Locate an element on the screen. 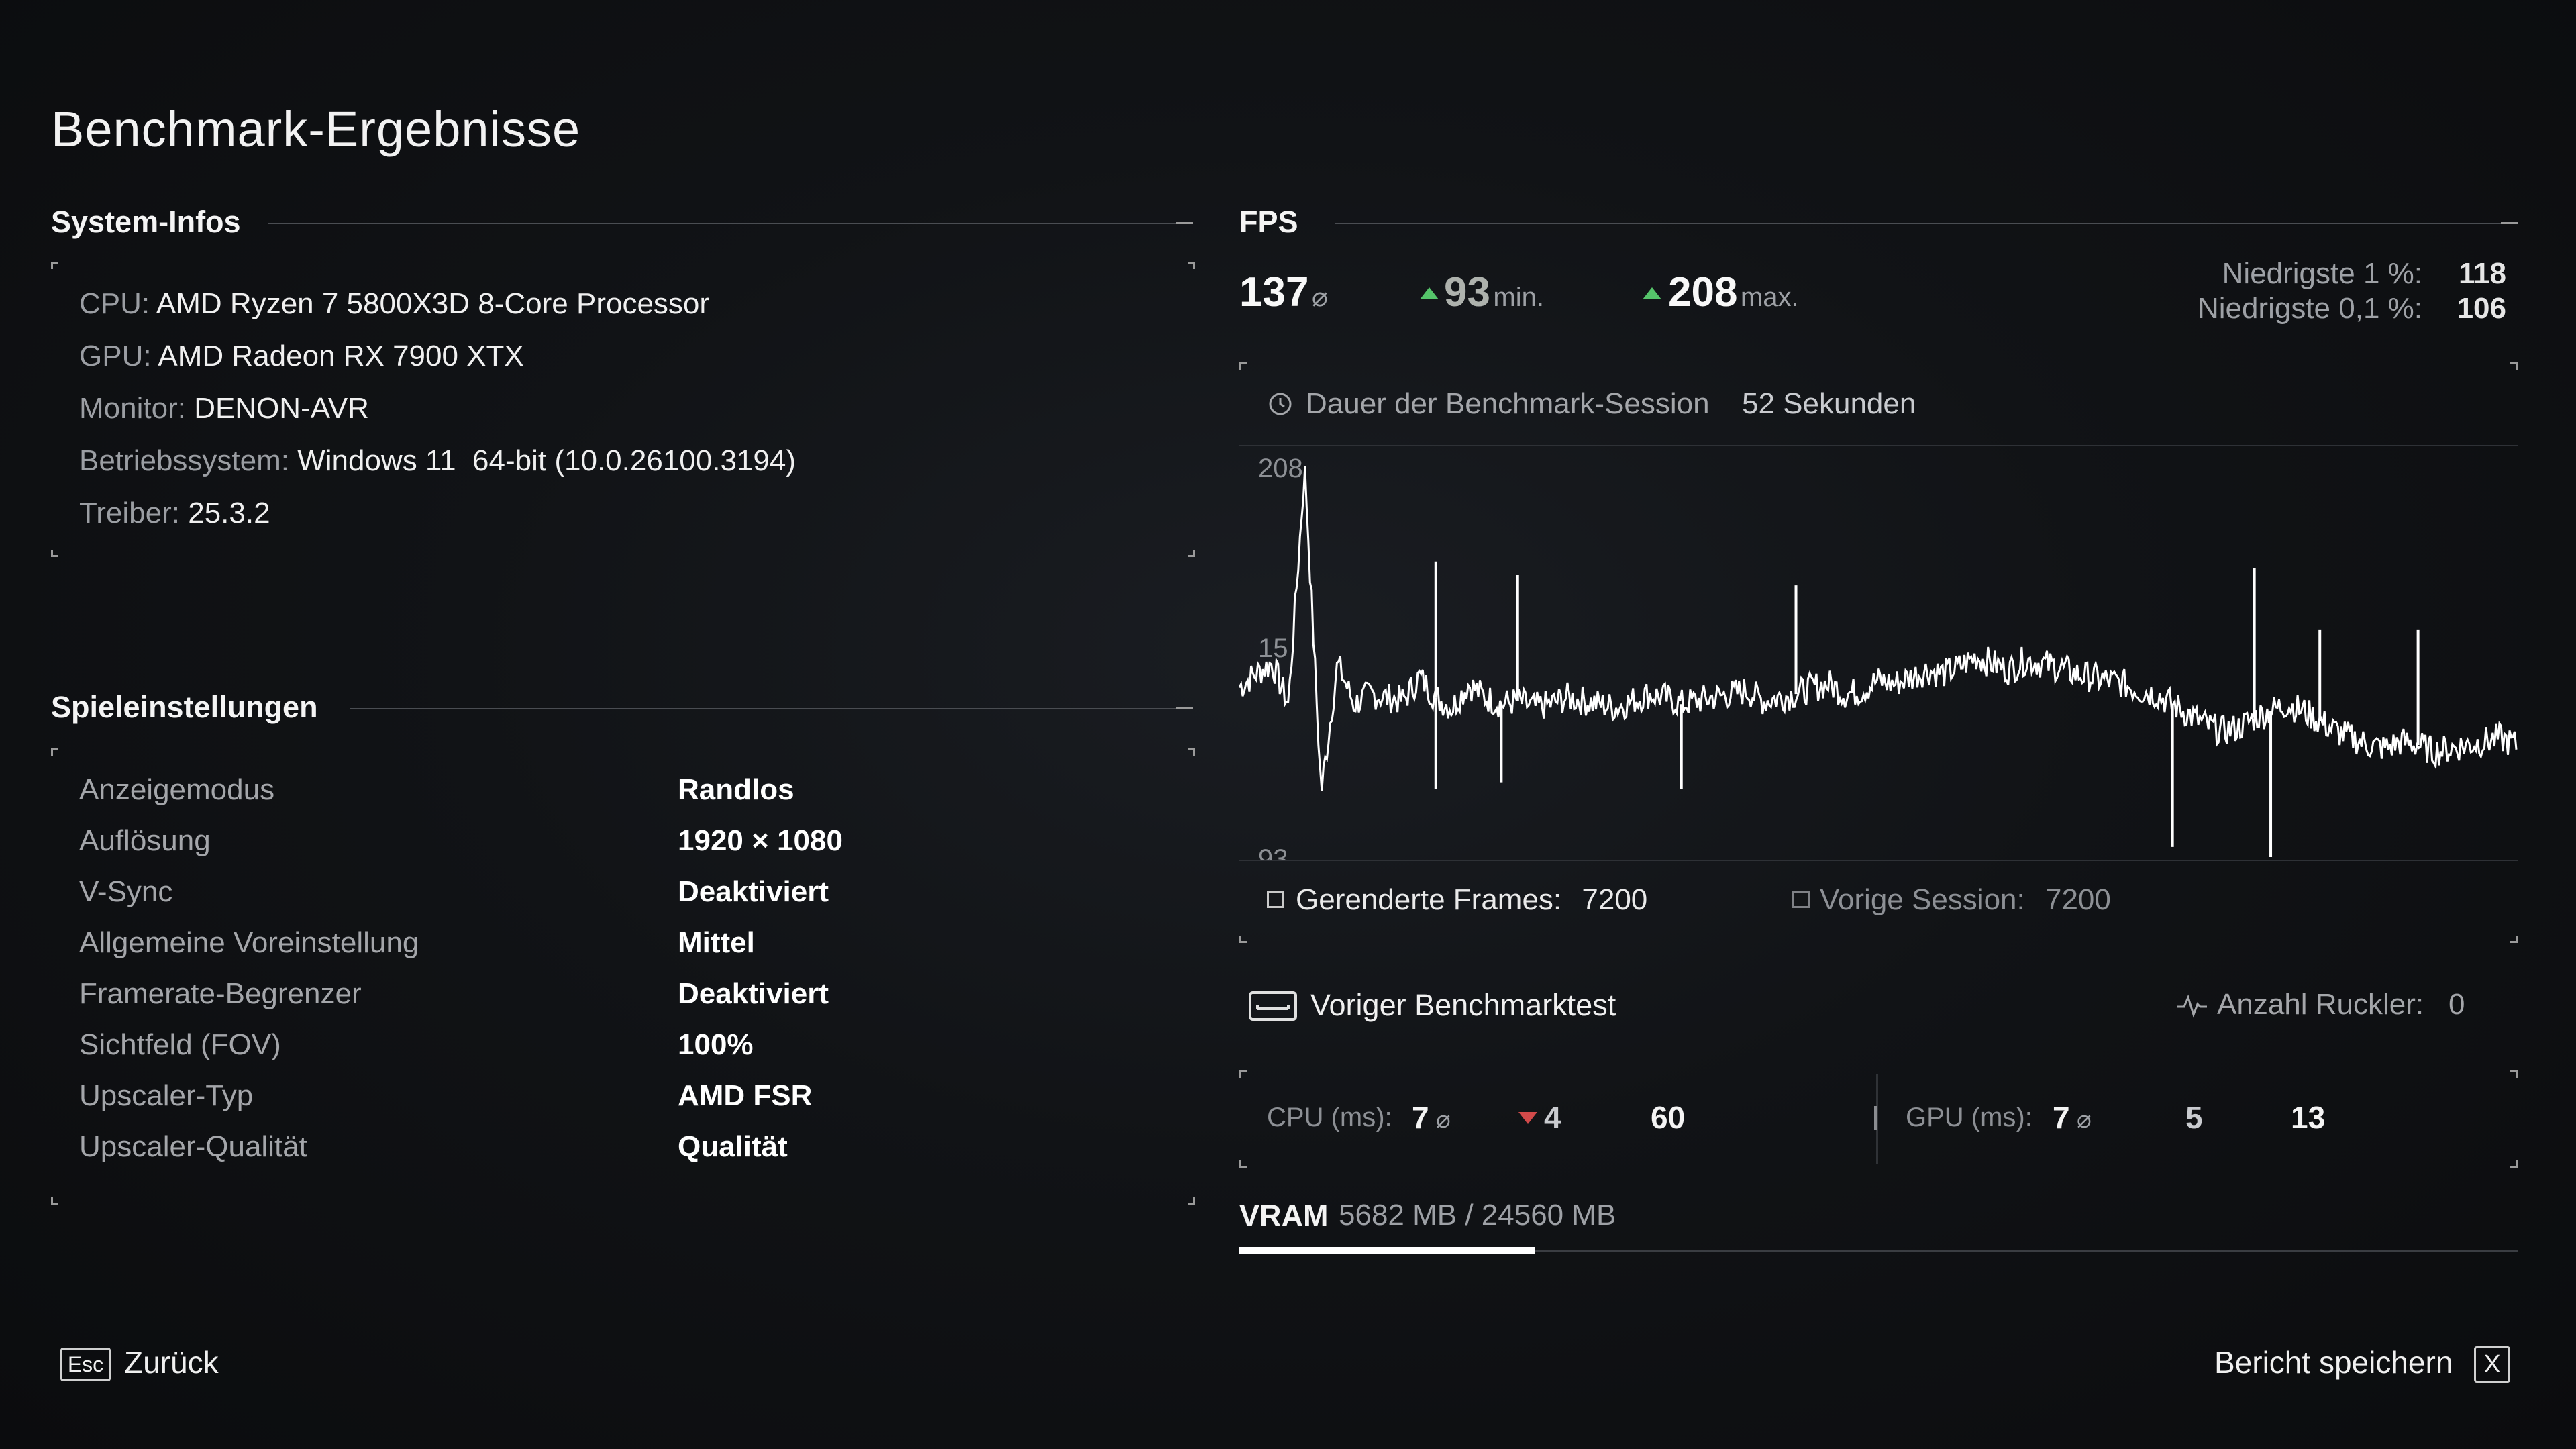  setting-label: V-Sync is located at coordinates (126, 891).